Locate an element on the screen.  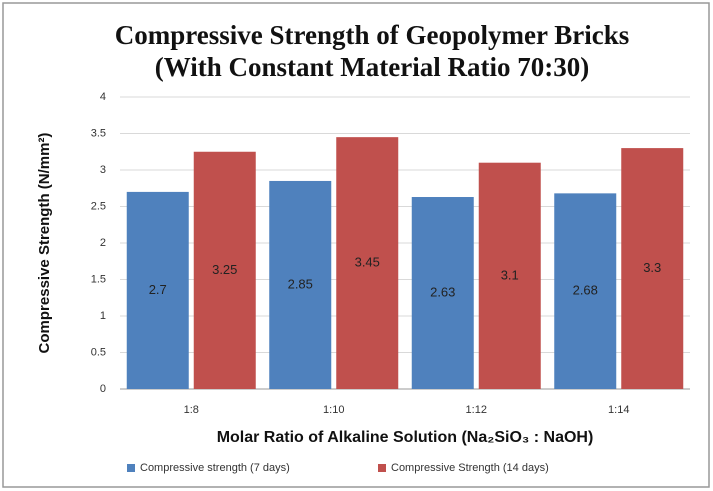
data-label: 2.63 is located at coordinates (442, 291).